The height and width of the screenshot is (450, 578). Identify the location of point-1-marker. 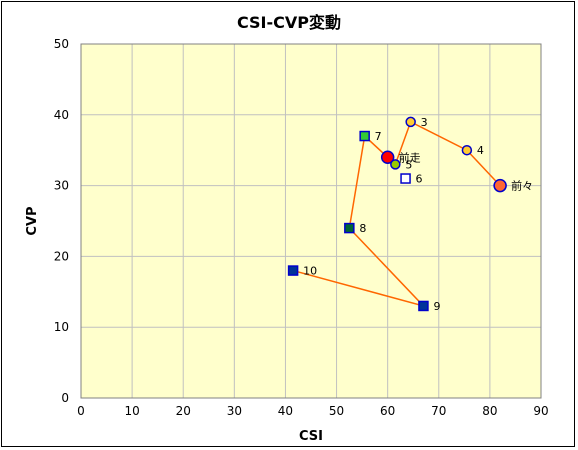
(387, 157).